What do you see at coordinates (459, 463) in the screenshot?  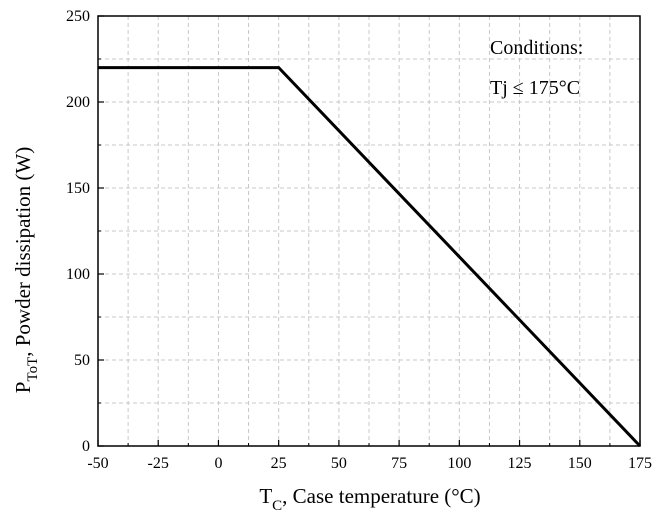 I see `x-tick-label: 100` at bounding box center [459, 463].